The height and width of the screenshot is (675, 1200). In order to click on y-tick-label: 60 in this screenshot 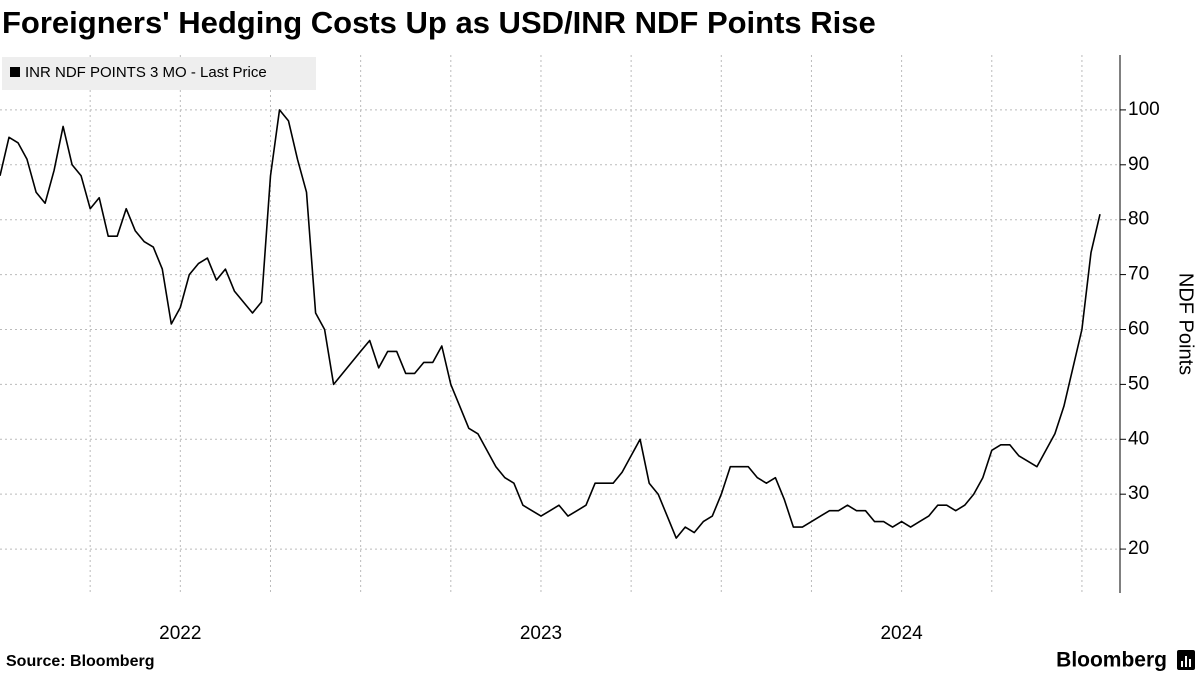, I will do `click(1138, 329)`.